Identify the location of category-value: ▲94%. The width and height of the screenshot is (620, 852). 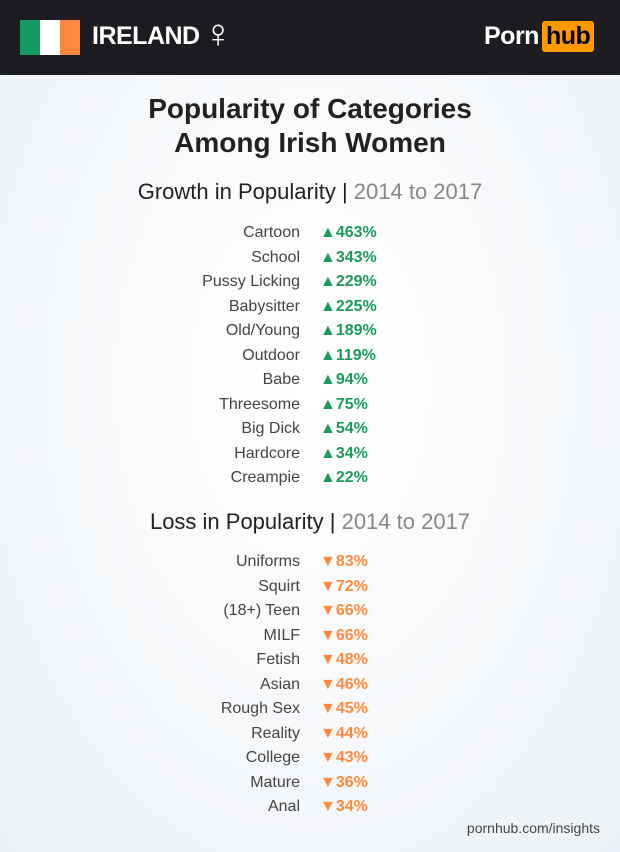
(344, 379).